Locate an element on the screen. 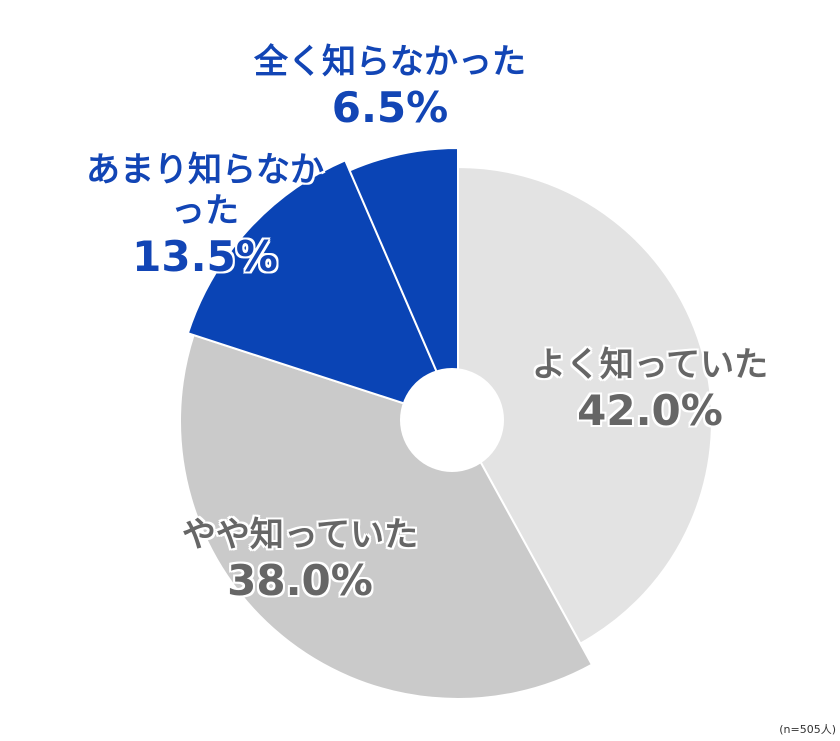  slice-label: あまり知らなかった 13.5% is located at coordinates (205, 216).